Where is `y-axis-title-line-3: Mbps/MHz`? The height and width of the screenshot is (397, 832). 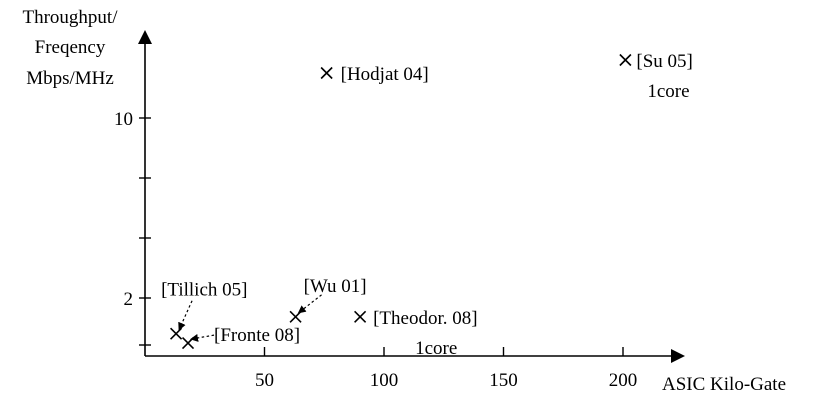 y-axis-title-line-3: Mbps/MHz is located at coordinates (70, 78).